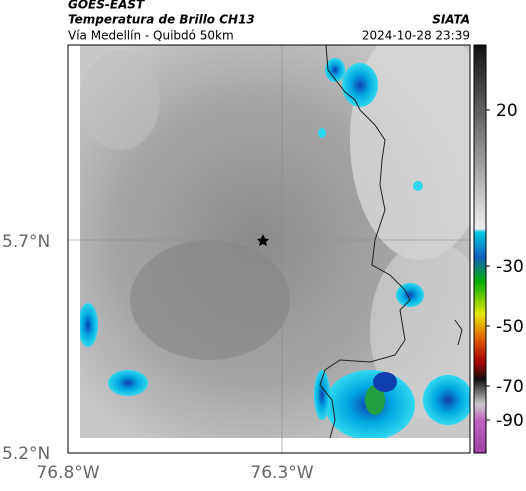 The width and height of the screenshot is (526, 491). I want to click on lon-label: 76.8°W, so click(67, 473).